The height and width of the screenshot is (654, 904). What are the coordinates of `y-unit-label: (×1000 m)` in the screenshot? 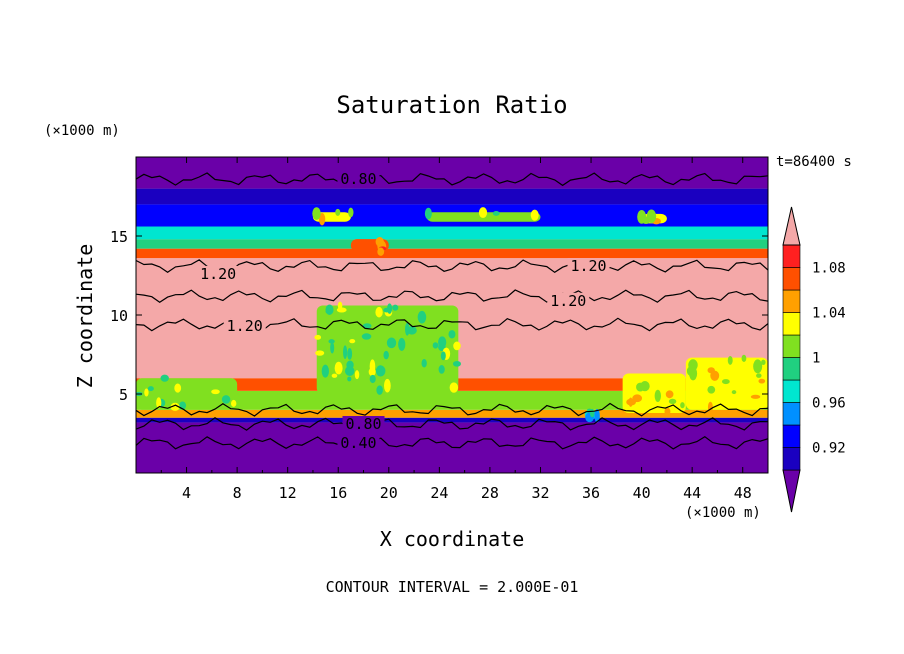 It's located at (82, 131).